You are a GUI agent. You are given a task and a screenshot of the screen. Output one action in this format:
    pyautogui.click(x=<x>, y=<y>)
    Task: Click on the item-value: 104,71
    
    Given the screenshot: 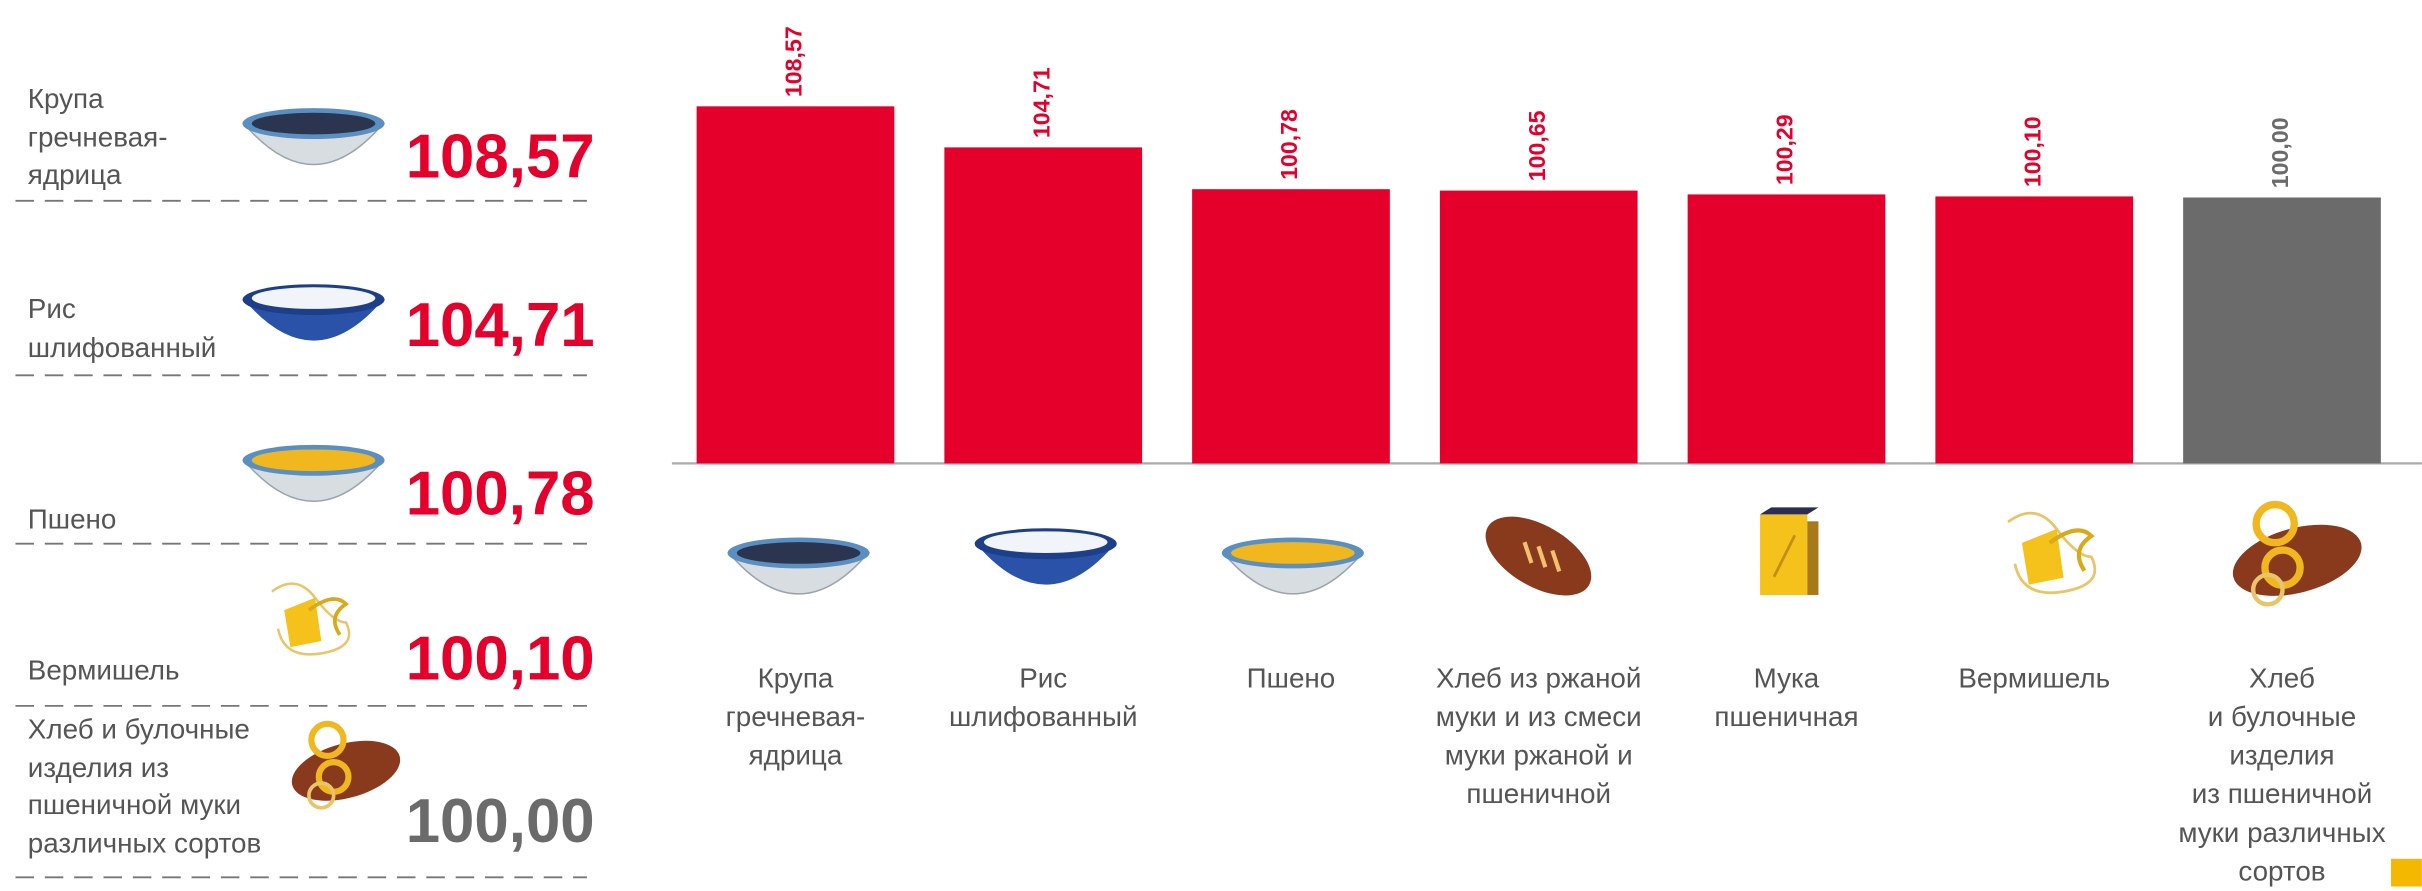 What is the action you would take?
    pyautogui.click(x=500, y=325)
    